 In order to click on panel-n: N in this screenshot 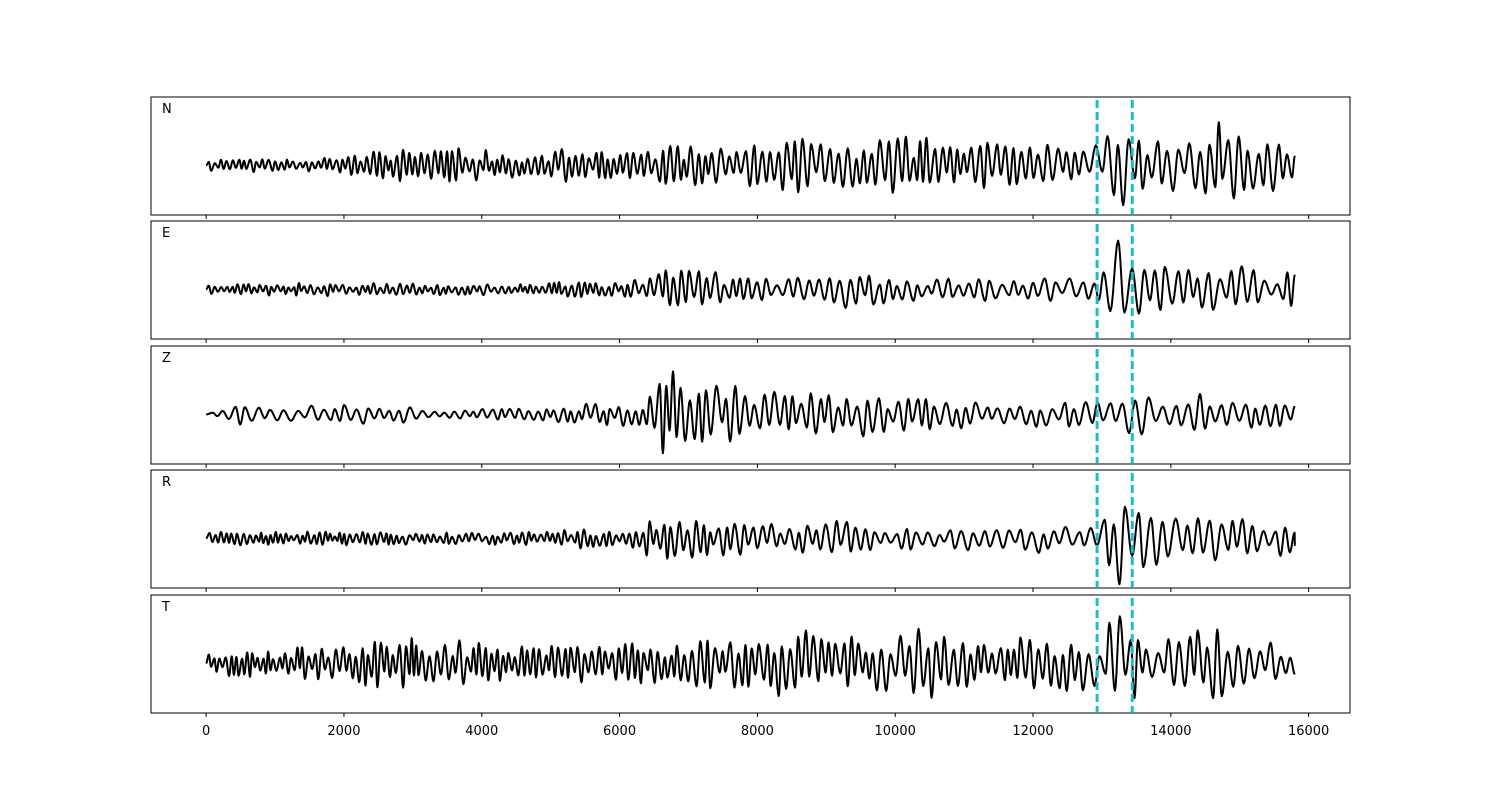, I will do `click(750, 157)`.